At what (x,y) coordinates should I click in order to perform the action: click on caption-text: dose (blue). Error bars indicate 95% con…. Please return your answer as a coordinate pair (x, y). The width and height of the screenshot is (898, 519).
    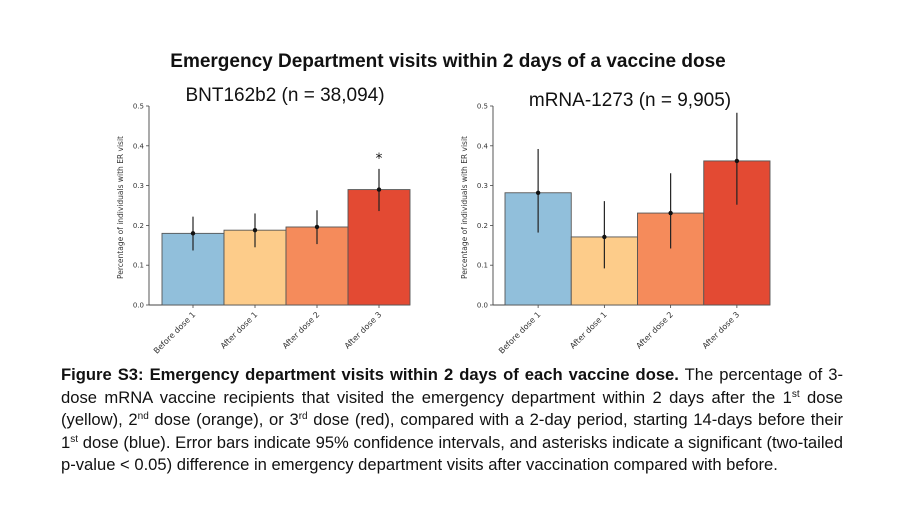
    Looking at the image, I should click on (452, 453).